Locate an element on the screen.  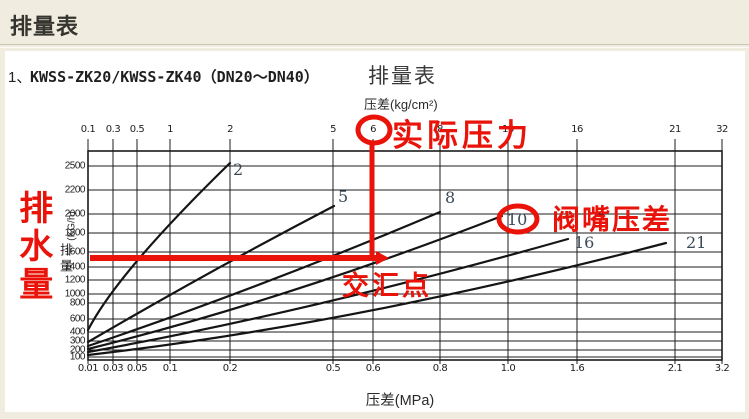
annotation-drain-flow: 排水量 is located at coordinates (32, 247).